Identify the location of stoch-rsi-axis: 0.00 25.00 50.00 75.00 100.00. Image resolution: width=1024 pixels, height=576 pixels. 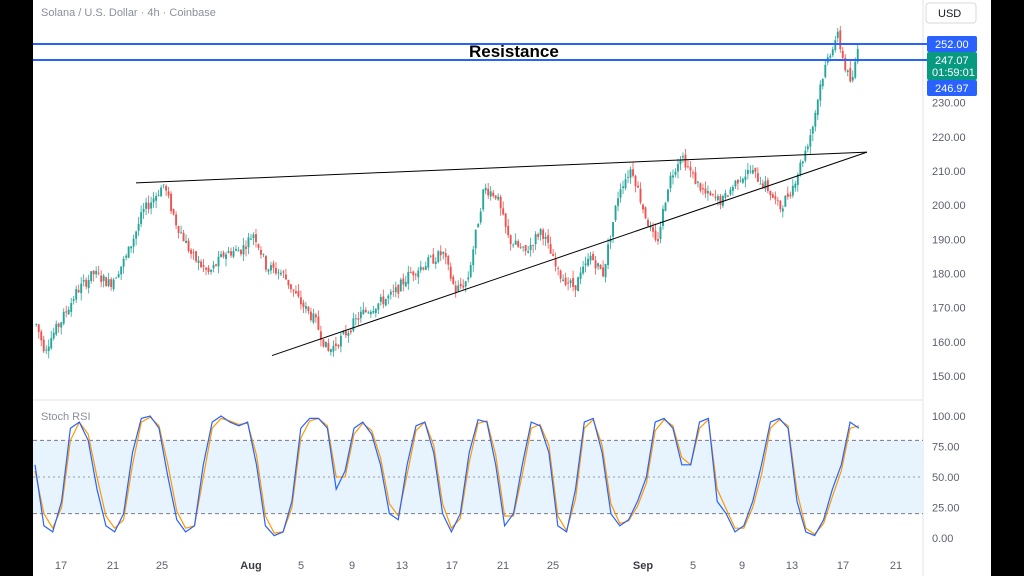
(949, 478).